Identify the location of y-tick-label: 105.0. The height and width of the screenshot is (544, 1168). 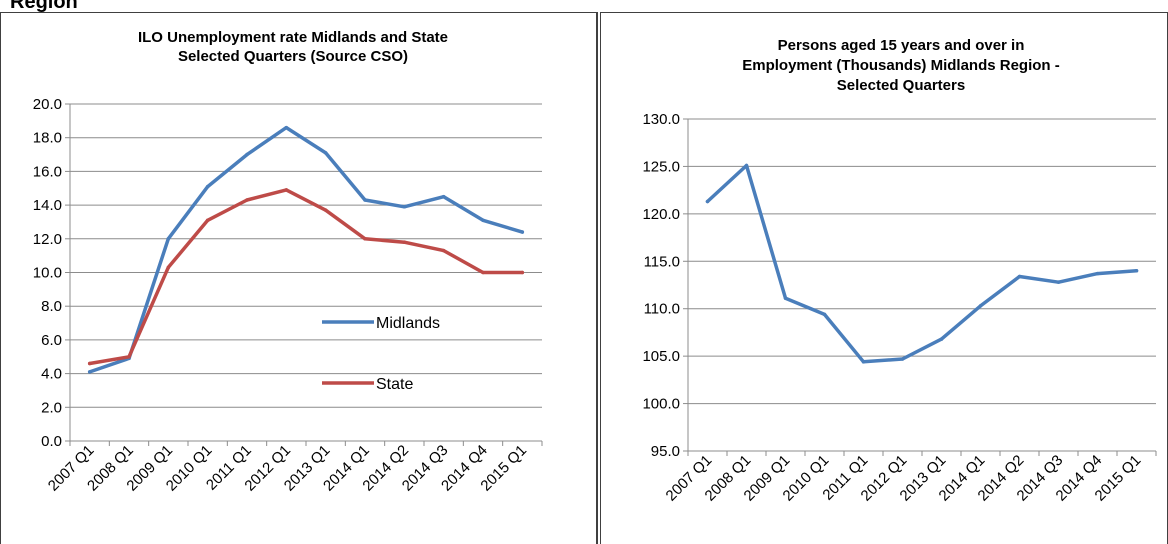
(661, 356).